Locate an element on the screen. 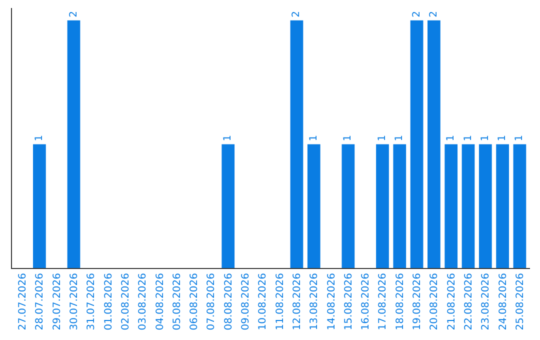  x-tick-label: 07.08.2026 is located at coordinates (212, 301).